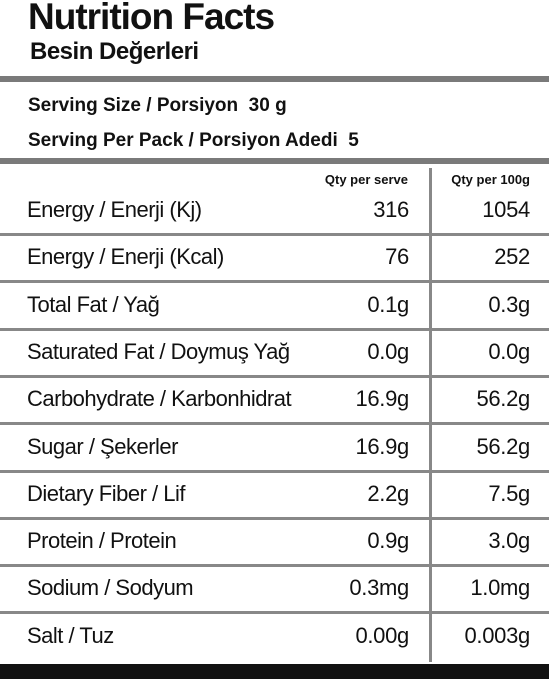 The width and height of the screenshot is (549, 679). I want to click on row-label: Protein / Protein, so click(102, 541).